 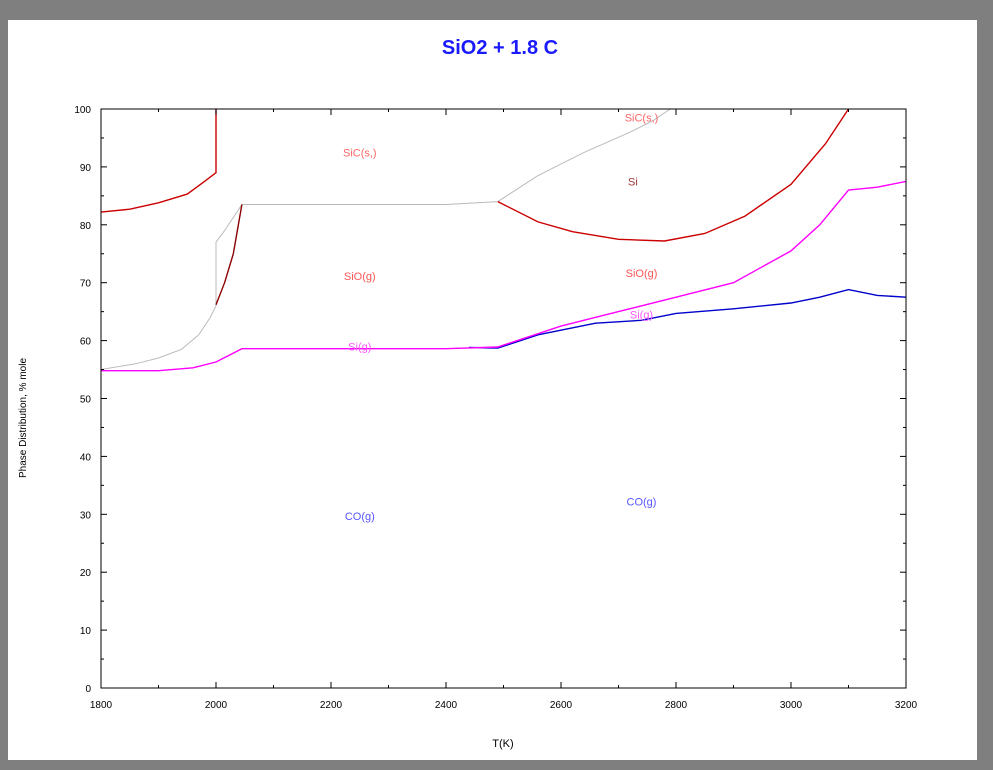 What do you see at coordinates (86, 284) in the screenshot?
I see `y-tick-label-7: 70` at bounding box center [86, 284].